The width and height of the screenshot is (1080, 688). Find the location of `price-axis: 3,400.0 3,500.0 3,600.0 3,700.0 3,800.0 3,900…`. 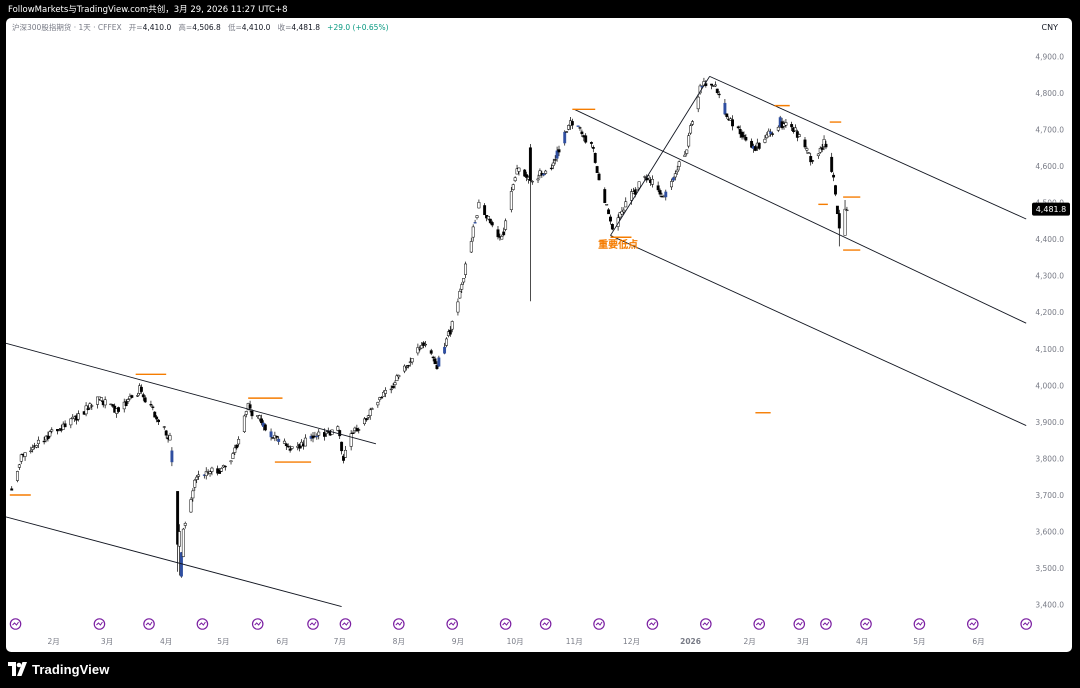

price-axis: 3,400.0 3,500.0 3,600.0 3,700.0 3,800.0 3,900… is located at coordinates (1049, 330).